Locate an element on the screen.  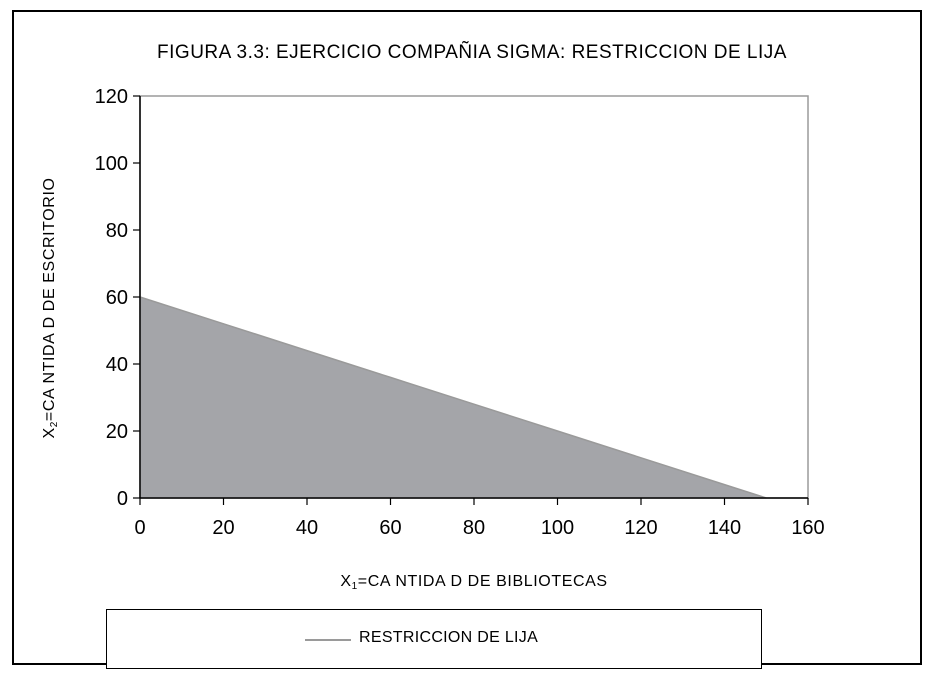
x-axis-label: X1=CA NTIDA D DE BIBLIOTECAS is located at coordinates (473, 582).